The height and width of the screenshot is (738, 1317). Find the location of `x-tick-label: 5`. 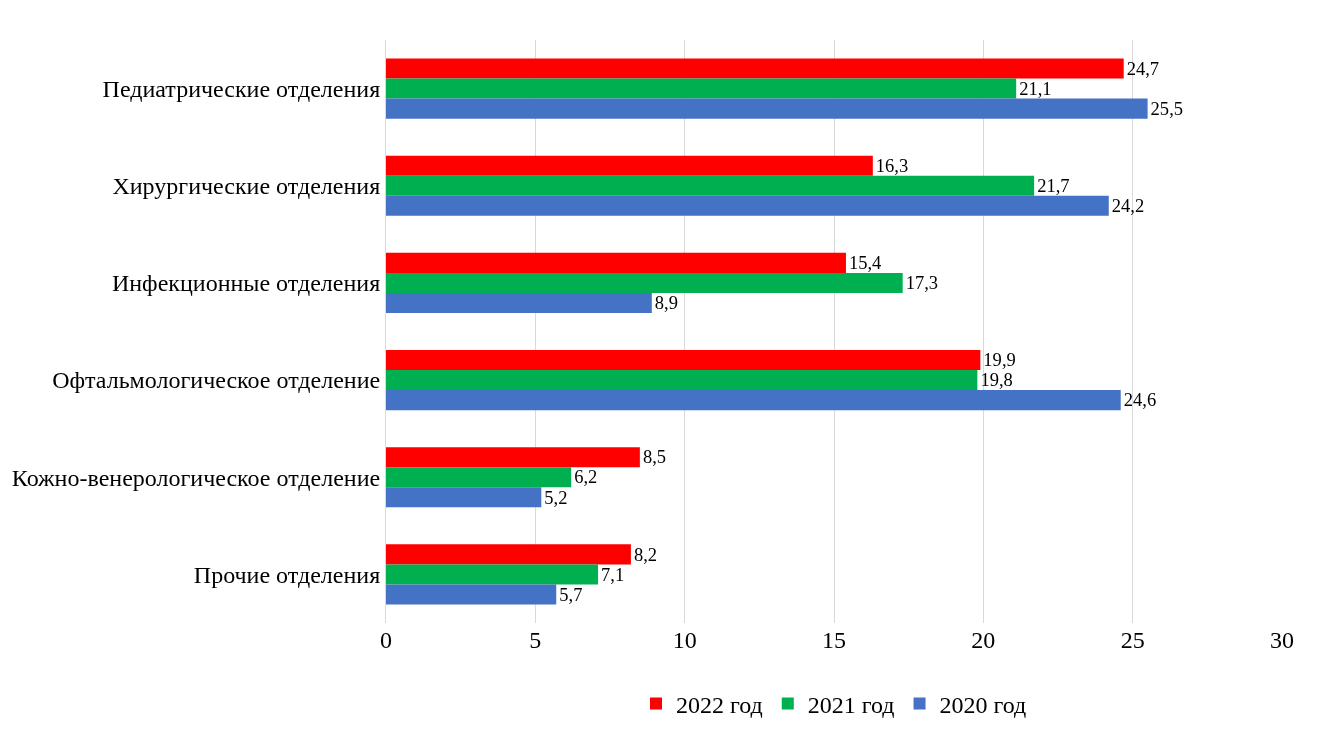

x-tick-label: 5 is located at coordinates (535, 640).